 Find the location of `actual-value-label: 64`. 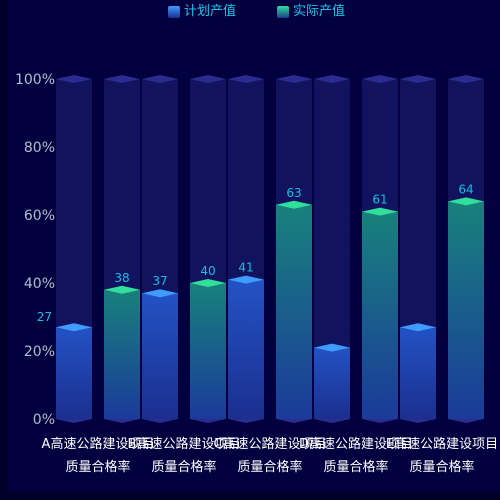

actual-value-label: 64 is located at coordinates (465, 189).